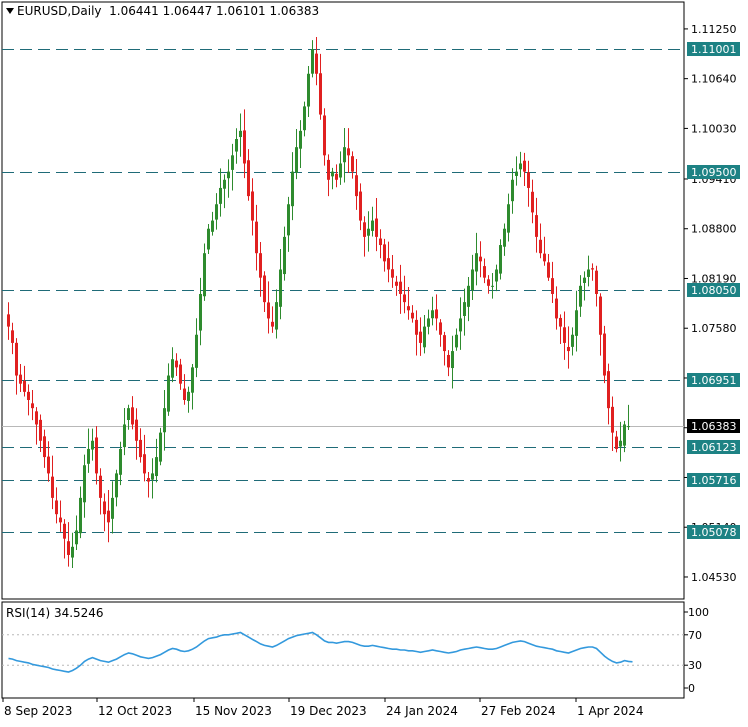  What do you see at coordinates (55, 613) in the screenshot?
I see `rsi-label: RSI(14) 34.5246` at bounding box center [55, 613].